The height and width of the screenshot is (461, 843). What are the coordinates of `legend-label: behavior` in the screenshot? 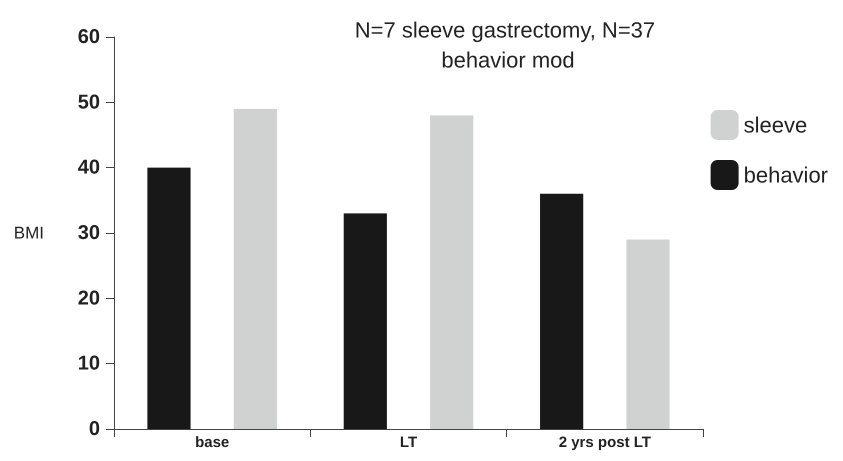 It's located at (786, 175).